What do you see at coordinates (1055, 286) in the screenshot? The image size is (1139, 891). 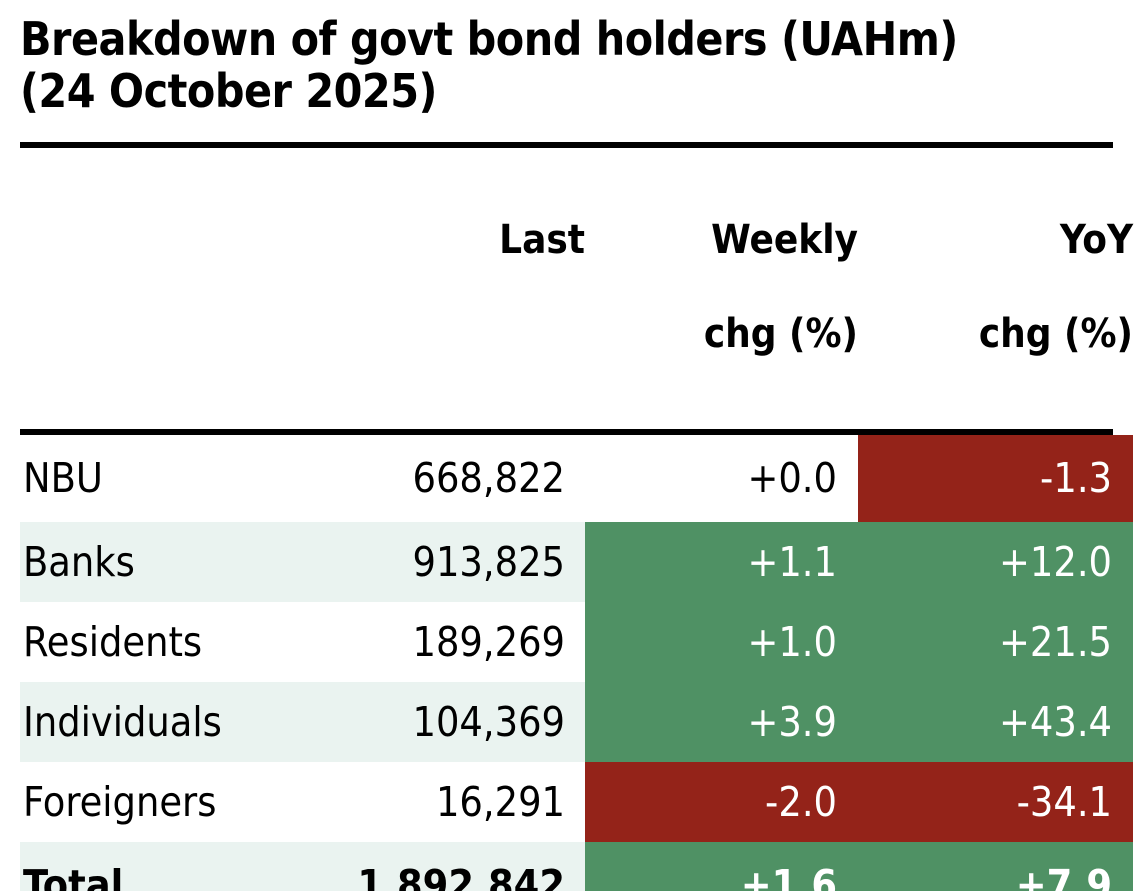 I see `column-header-yoy-chg: YoY chg (%)` at bounding box center [1055, 286].